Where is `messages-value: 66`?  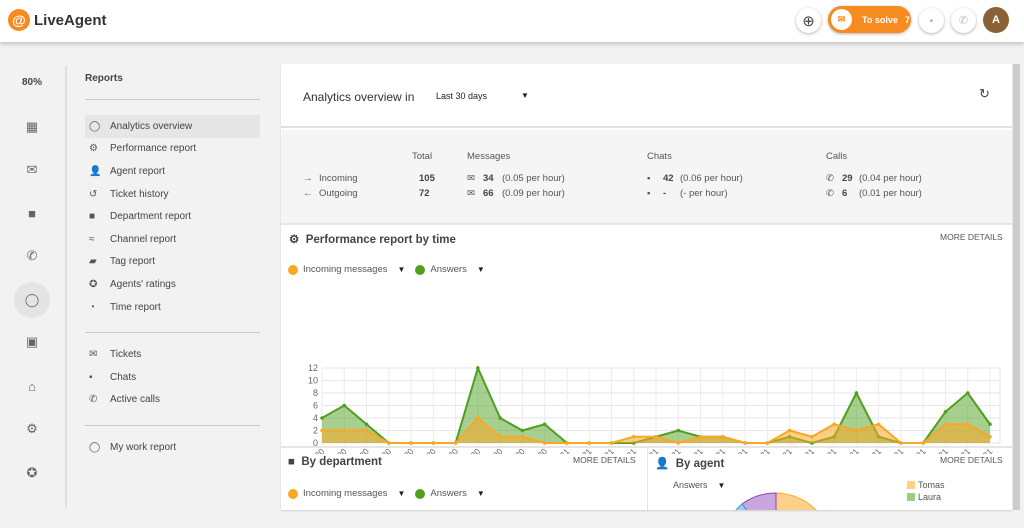 messages-value: 66 is located at coordinates (488, 193).